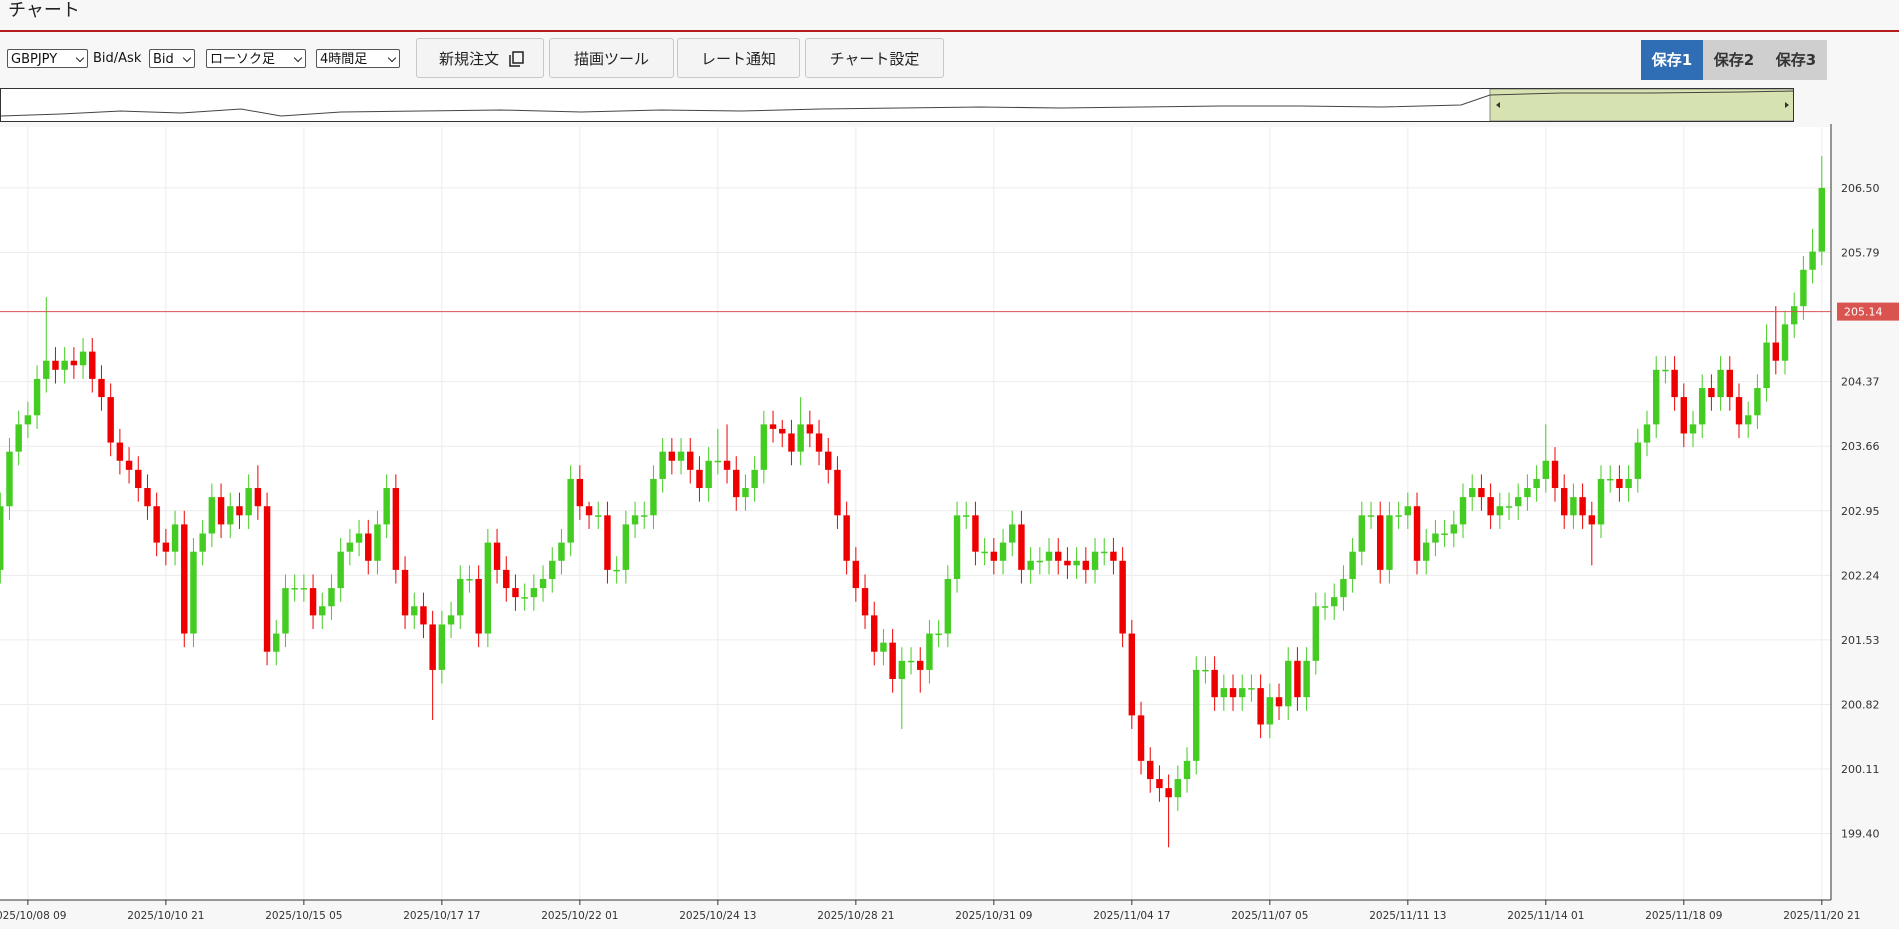 The height and width of the screenshot is (929, 1899). What do you see at coordinates (1860, 769) in the screenshot?
I see `y-tick-label: 200.11` at bounding box center [1860, 769].